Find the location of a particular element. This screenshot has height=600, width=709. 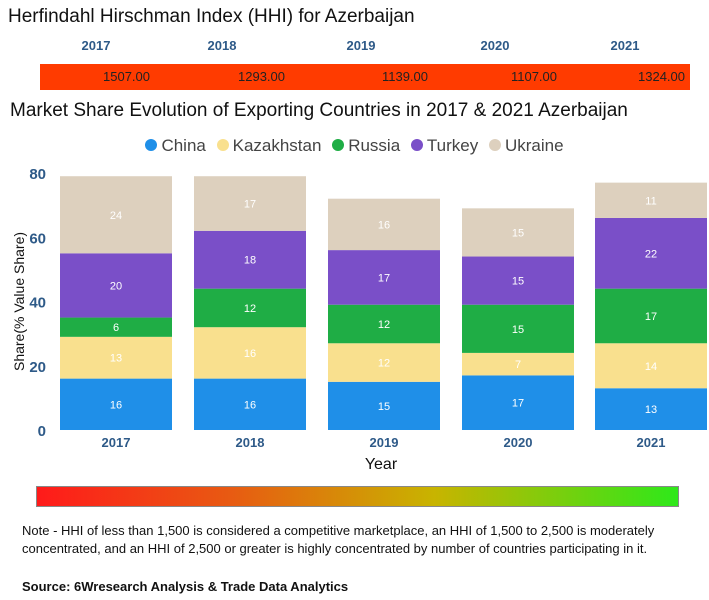

x-tick-label: 2018 is located at coordinates (250, 442).